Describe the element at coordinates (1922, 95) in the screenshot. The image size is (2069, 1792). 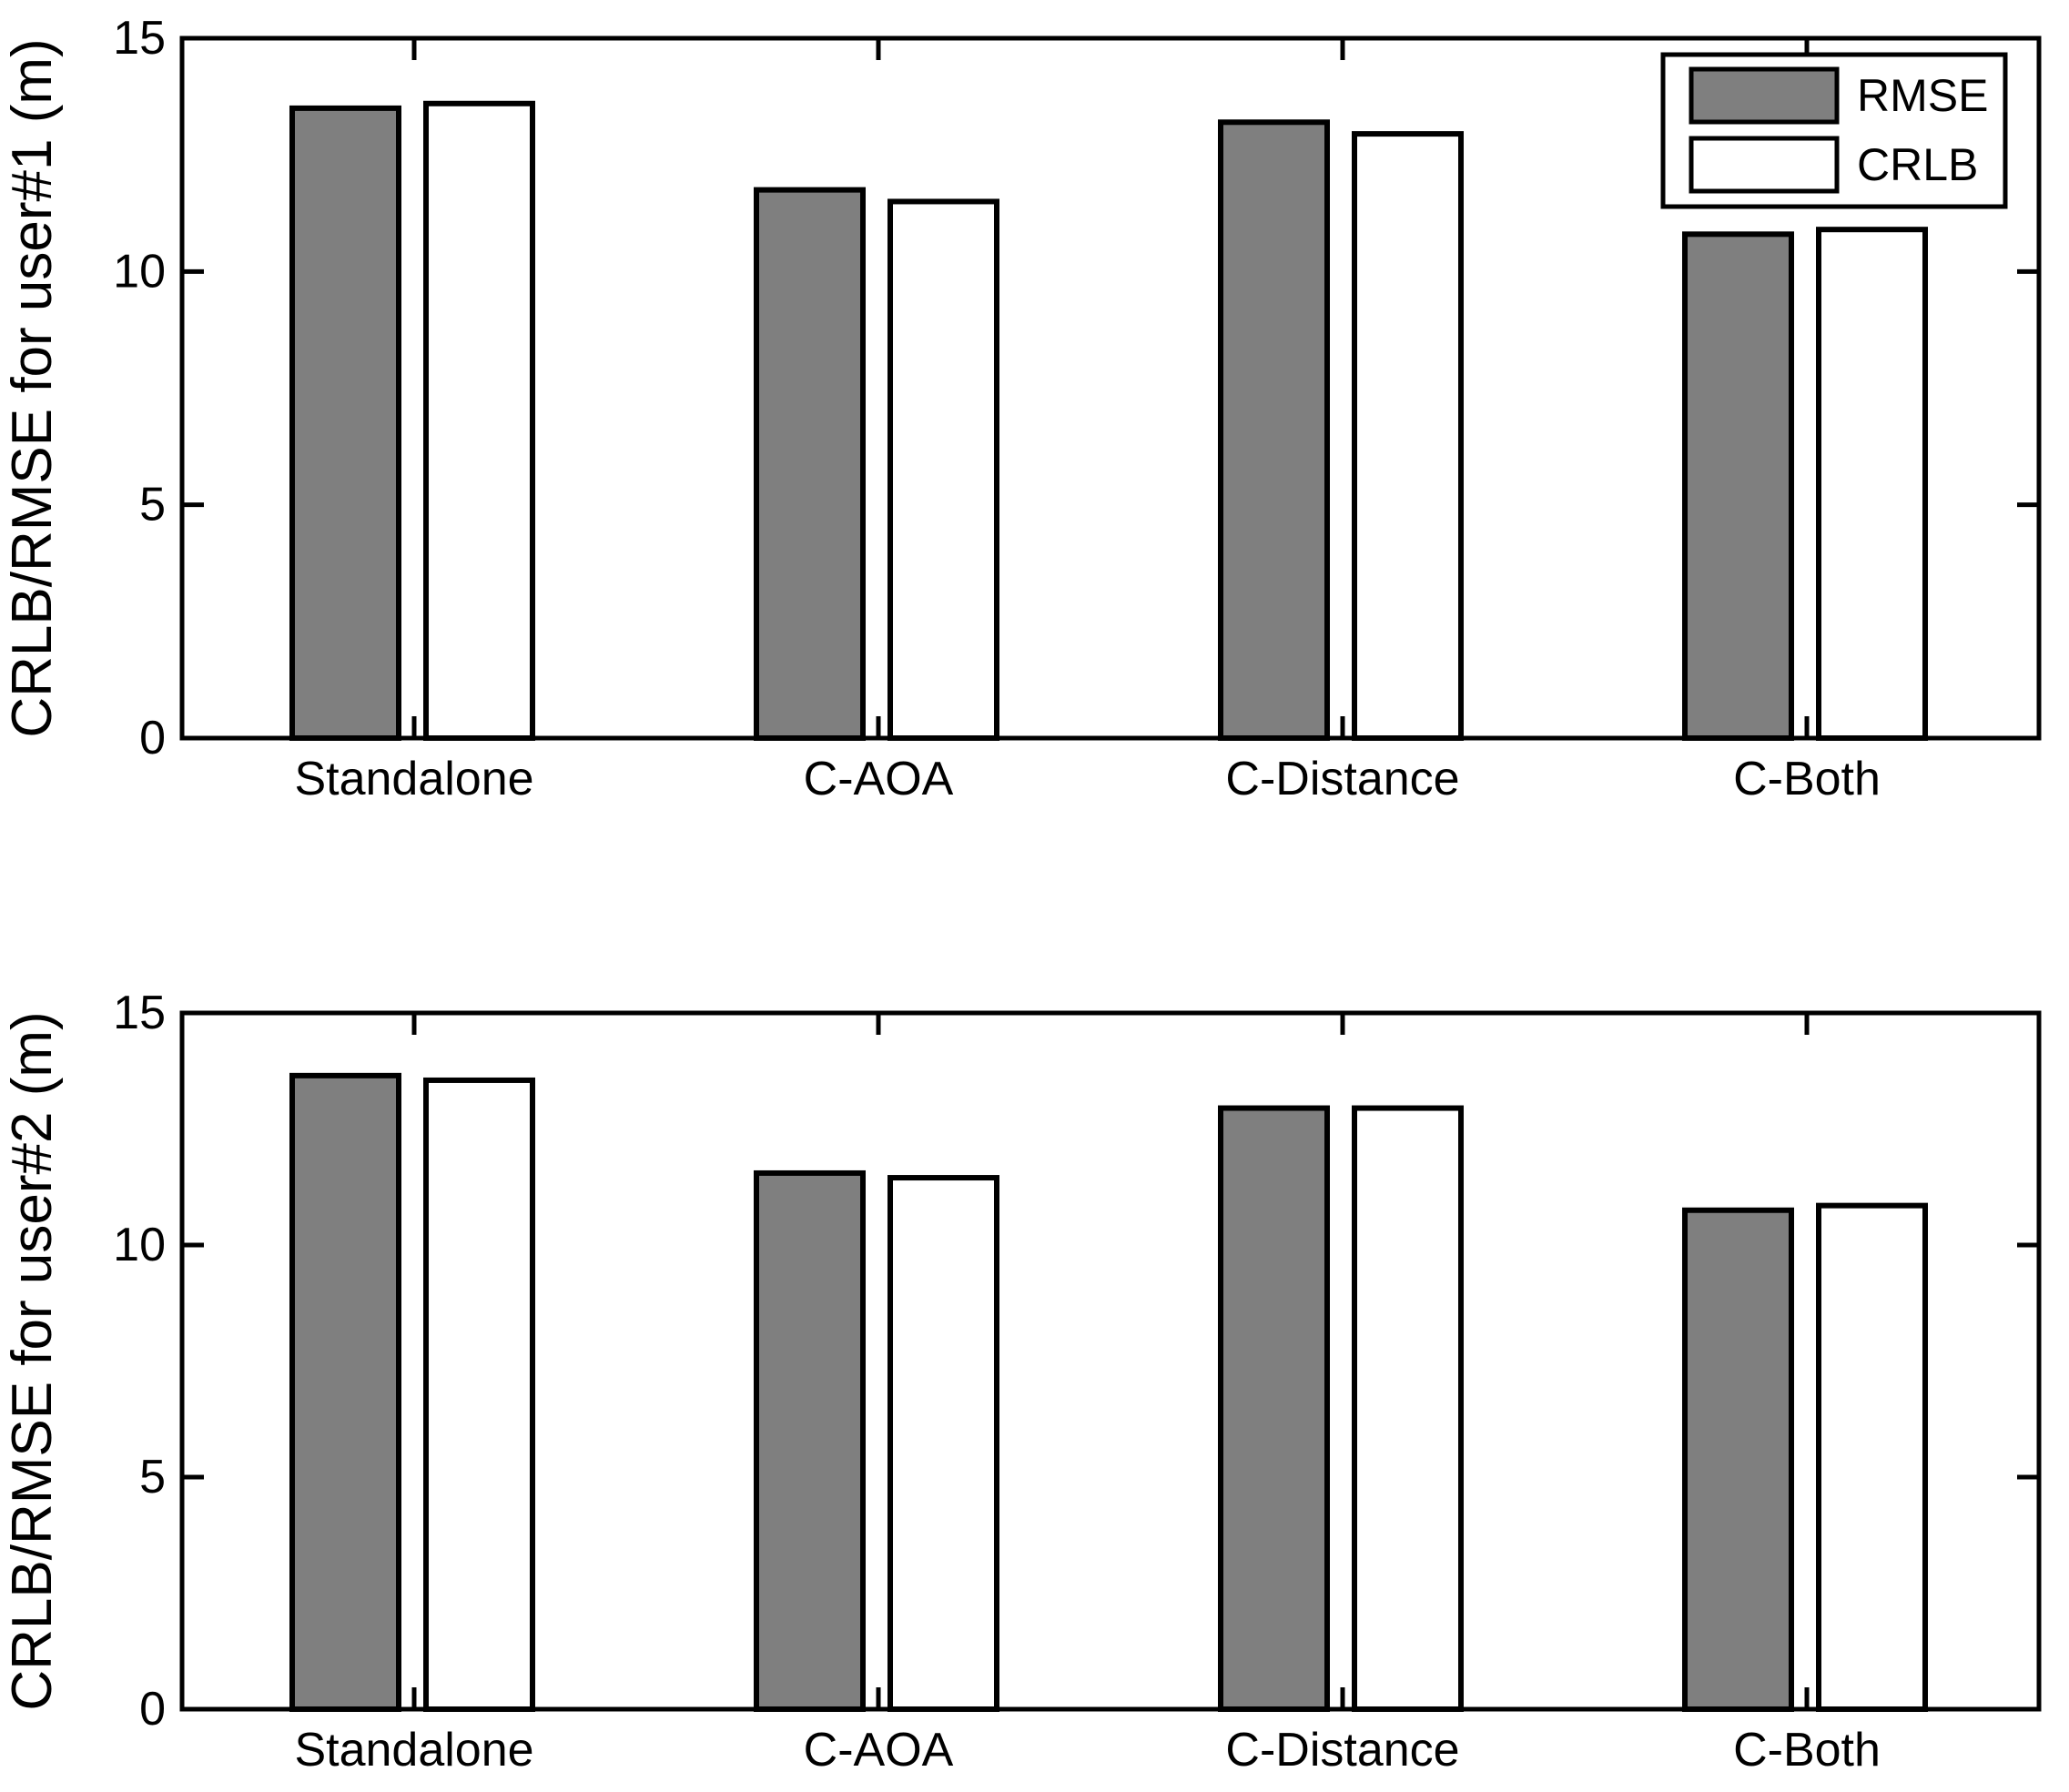
I see `legend-label-rmse: RMSE` at that location.